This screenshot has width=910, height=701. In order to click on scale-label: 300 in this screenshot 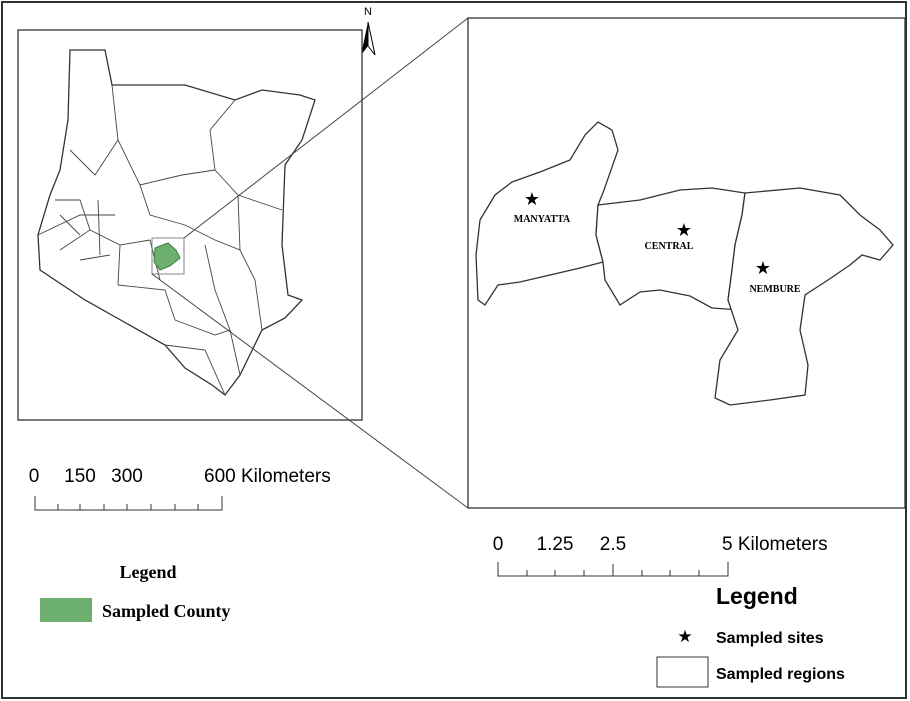, I will do `click(127, 476)`.